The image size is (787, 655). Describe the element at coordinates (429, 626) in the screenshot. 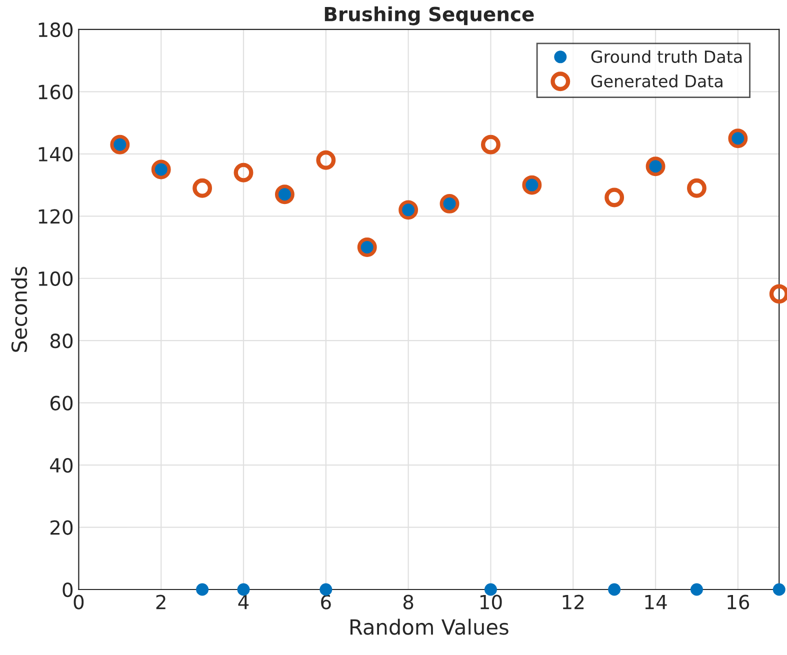

I see `x-axis-title: Random Values` at that location.